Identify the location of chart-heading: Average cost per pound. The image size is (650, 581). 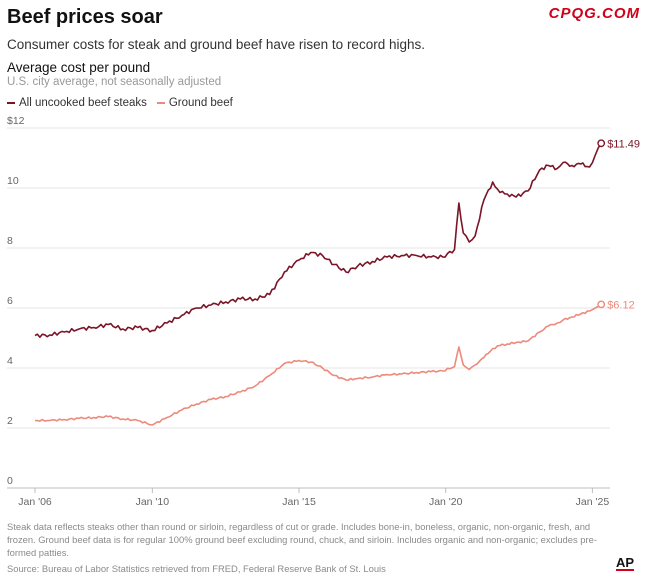
(79, 67).